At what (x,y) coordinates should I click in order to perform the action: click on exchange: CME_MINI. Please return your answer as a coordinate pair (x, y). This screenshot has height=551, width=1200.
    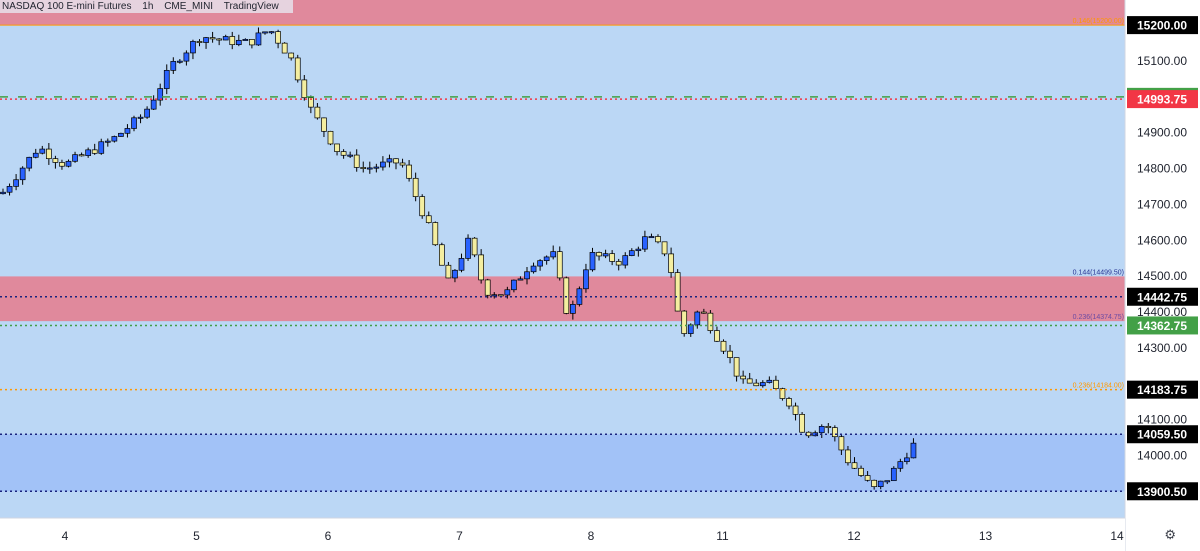
    Looking at the image, I should click on (189, 6).